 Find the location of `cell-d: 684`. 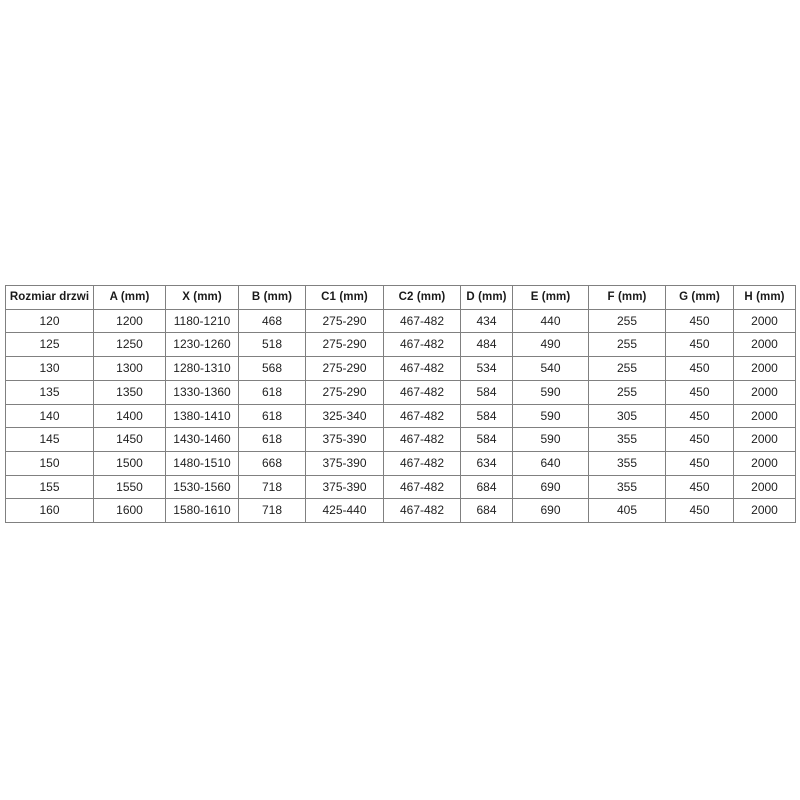

cell-d: 684 is located at coordinates (486, 487).